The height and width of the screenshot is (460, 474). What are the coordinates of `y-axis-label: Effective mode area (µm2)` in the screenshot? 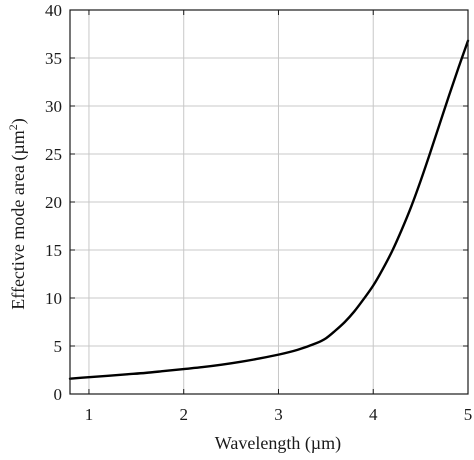 It's located at (17, 213).